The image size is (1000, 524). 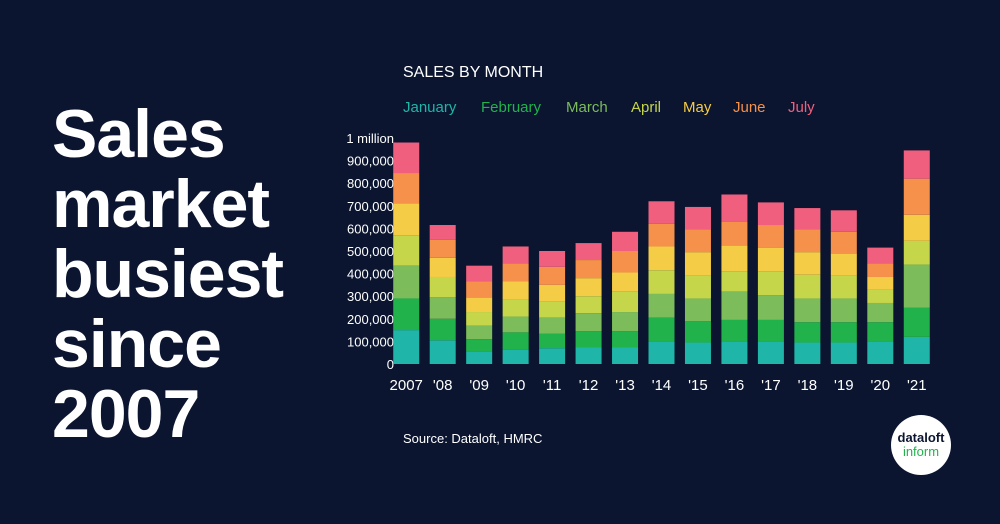 What do you see at coordinates (443, 385) in the screenshot?
I see `x-tick-label: '08` at bounding box center [443, 385].